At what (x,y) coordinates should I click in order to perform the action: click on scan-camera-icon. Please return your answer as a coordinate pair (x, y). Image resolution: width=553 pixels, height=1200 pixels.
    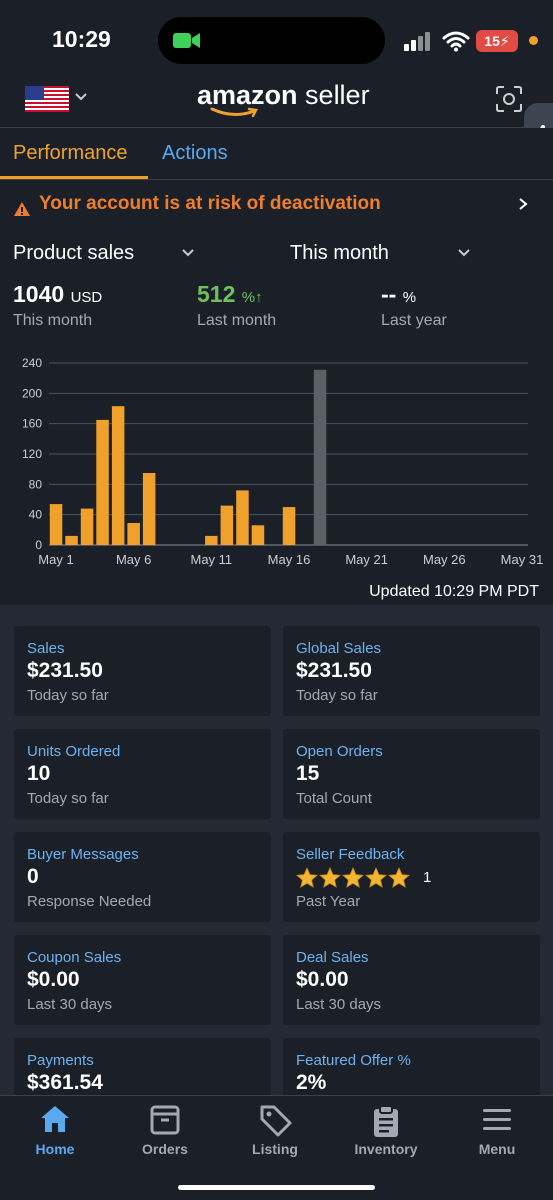
    Looking at the image, I should click on (509, 99).